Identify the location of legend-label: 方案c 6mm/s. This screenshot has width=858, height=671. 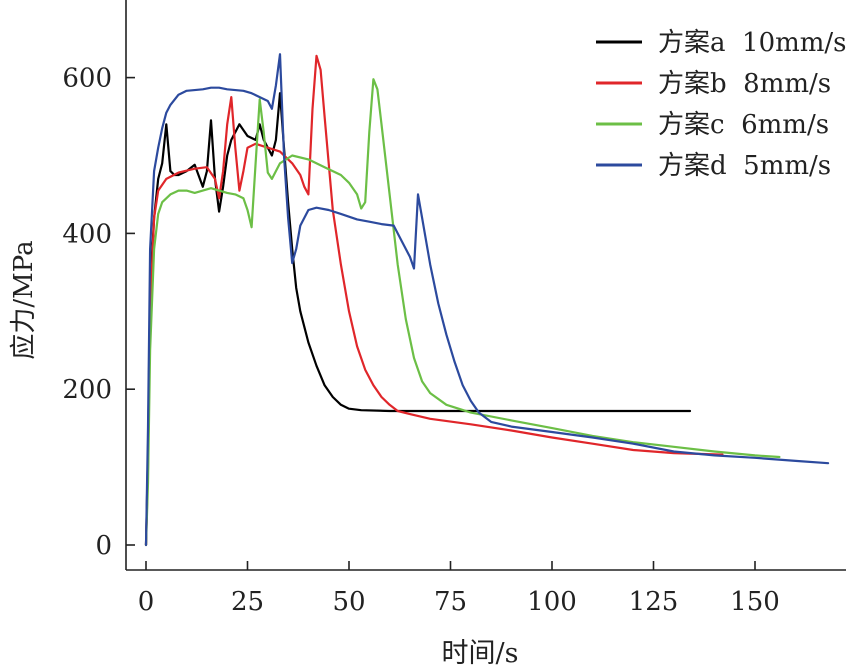
(743, 125).